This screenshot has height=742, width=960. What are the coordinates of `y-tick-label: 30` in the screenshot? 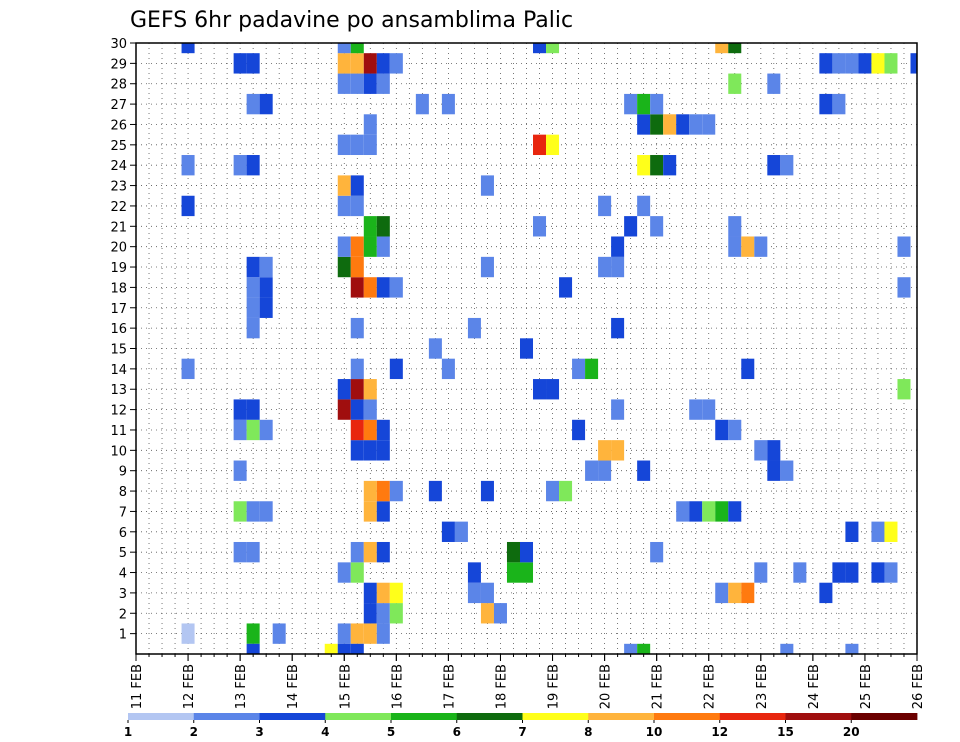 It's located at (118, 44).